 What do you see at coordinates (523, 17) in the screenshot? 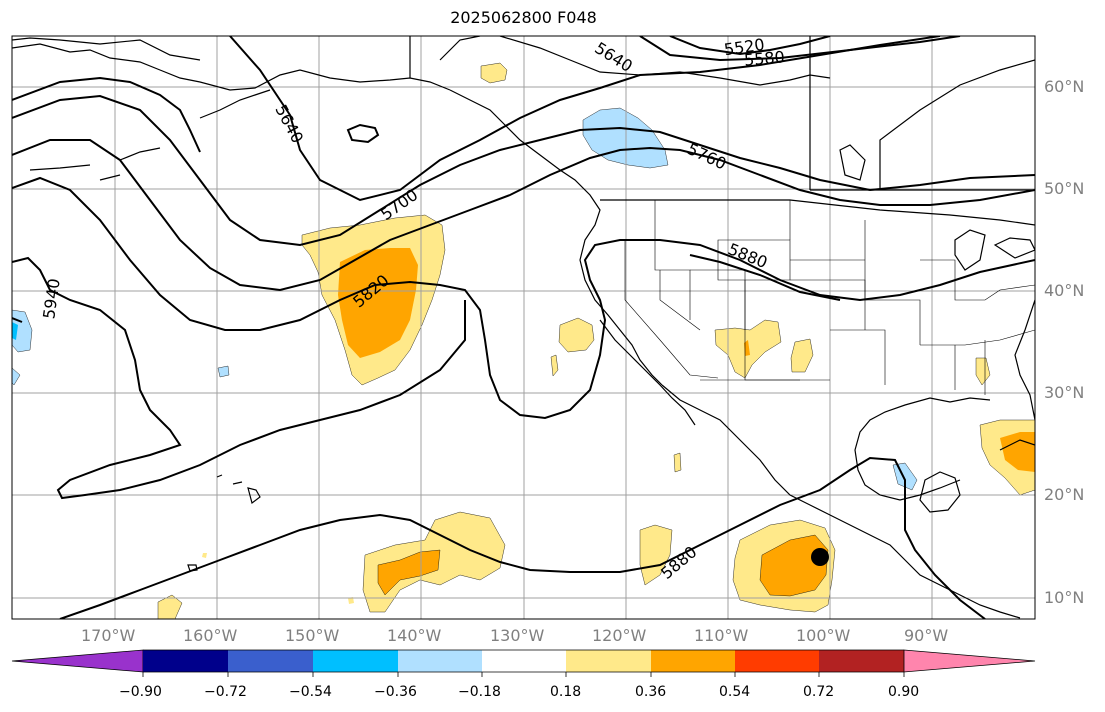
I see `map-title: 2025062800 F048` at bounding box center [523, 17].